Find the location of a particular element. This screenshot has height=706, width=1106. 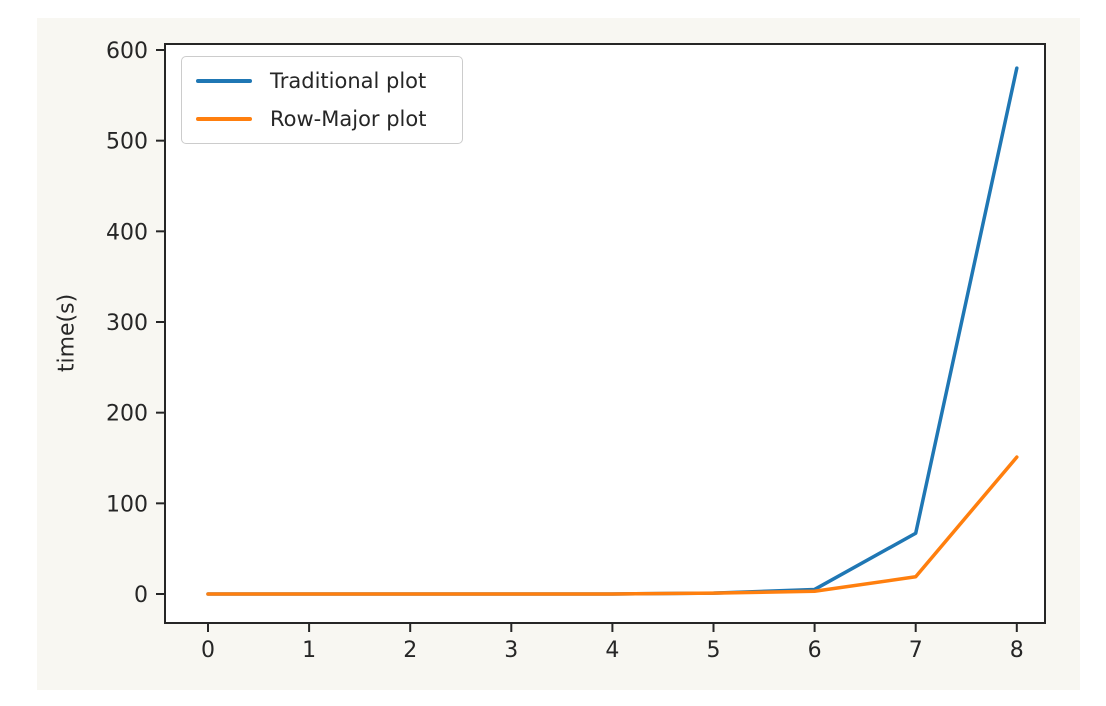

series-line-row-major-plot is located at coordinates (612, 525).